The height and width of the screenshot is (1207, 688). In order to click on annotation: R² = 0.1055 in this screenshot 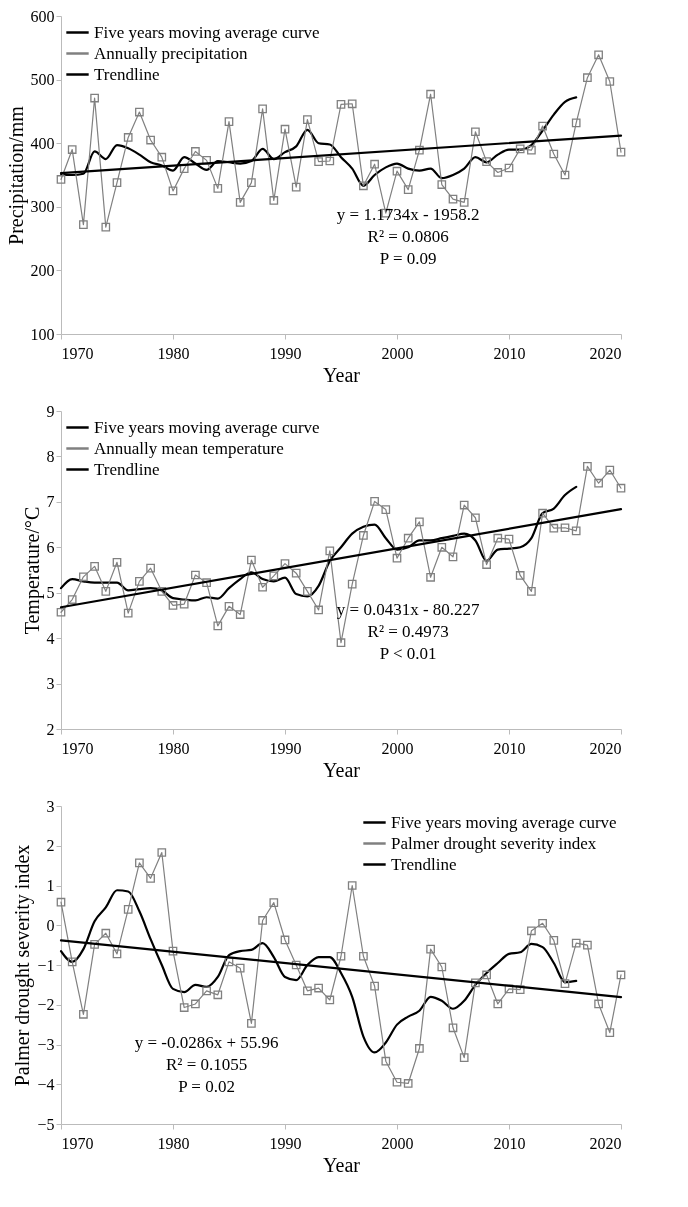, I will do `click(206, 1064)`.